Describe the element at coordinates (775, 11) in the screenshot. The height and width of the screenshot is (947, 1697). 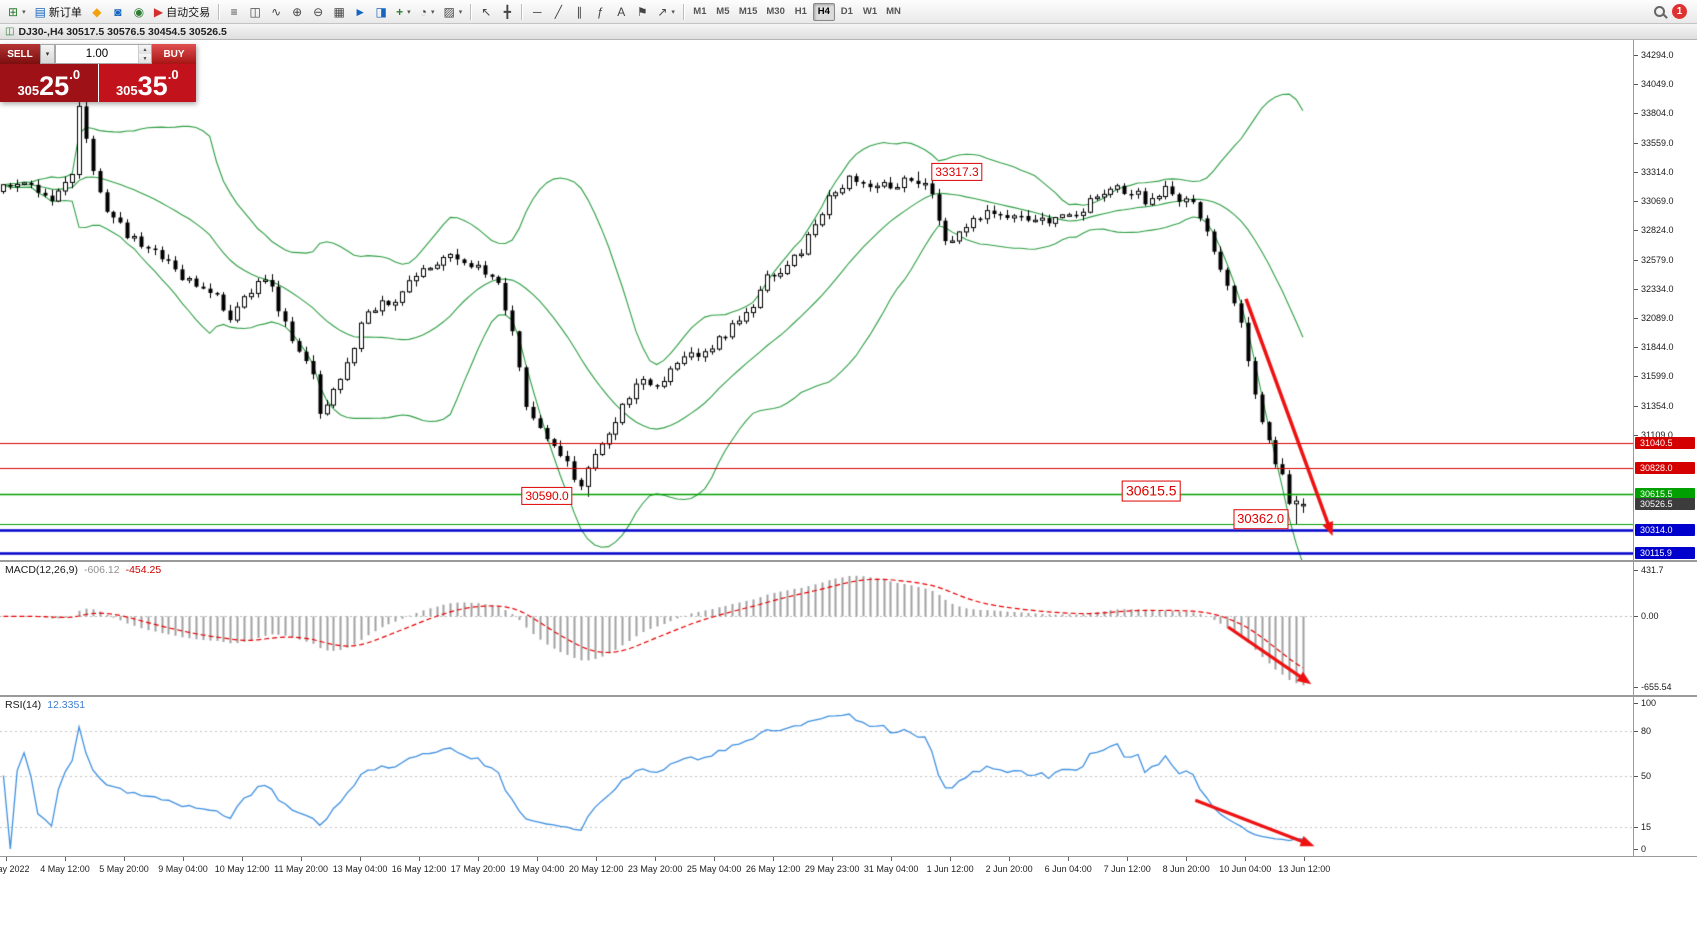
I see `timeframe-m30-button: M30` at that location.